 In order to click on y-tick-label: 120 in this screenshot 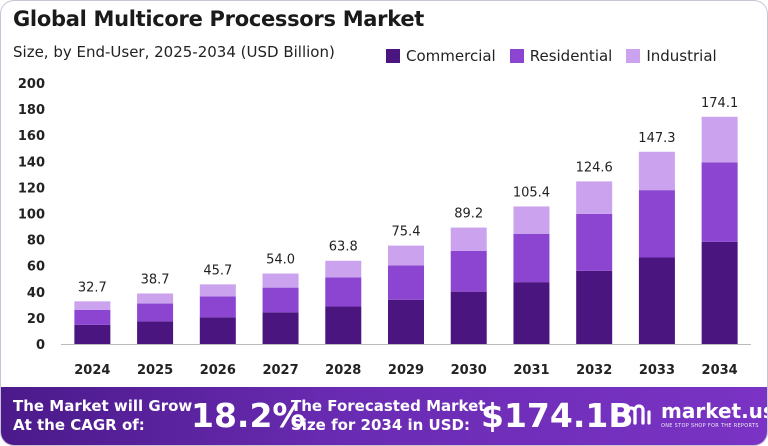, I will do `click(31, 188)`.